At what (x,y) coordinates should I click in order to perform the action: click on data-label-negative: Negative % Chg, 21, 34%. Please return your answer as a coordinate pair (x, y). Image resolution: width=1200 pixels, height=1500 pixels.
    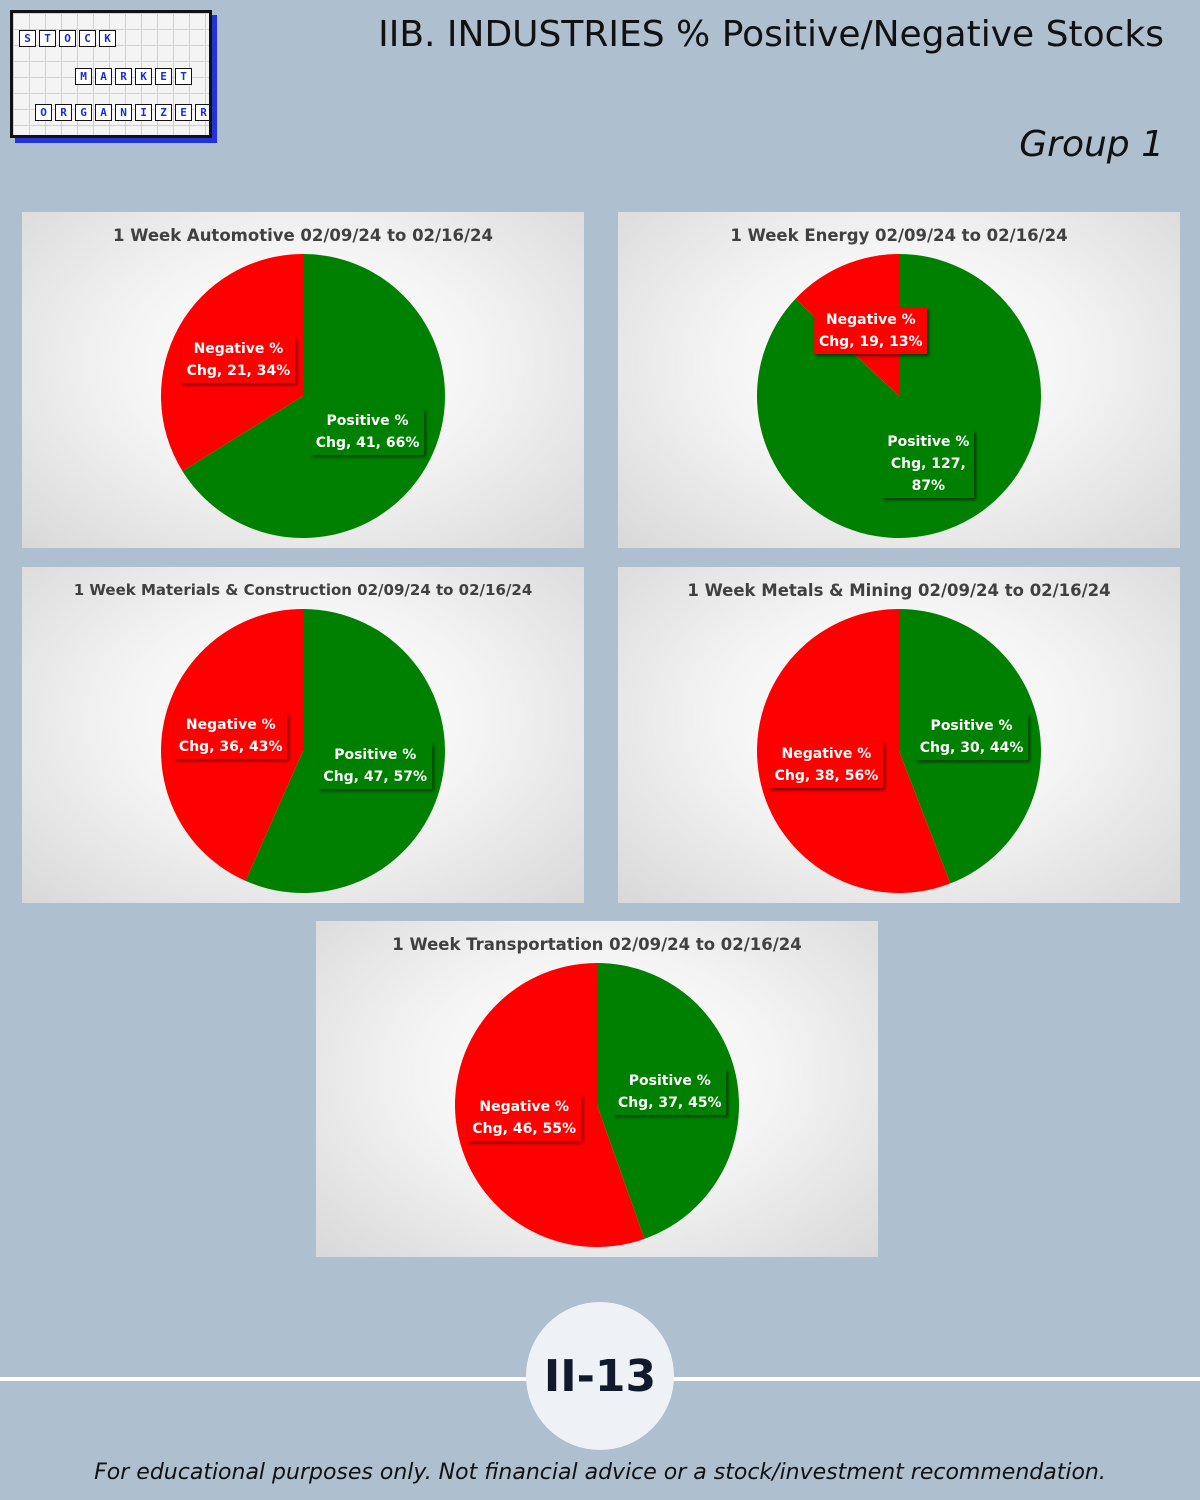
    Looking at the image, I should click on (238, 360).